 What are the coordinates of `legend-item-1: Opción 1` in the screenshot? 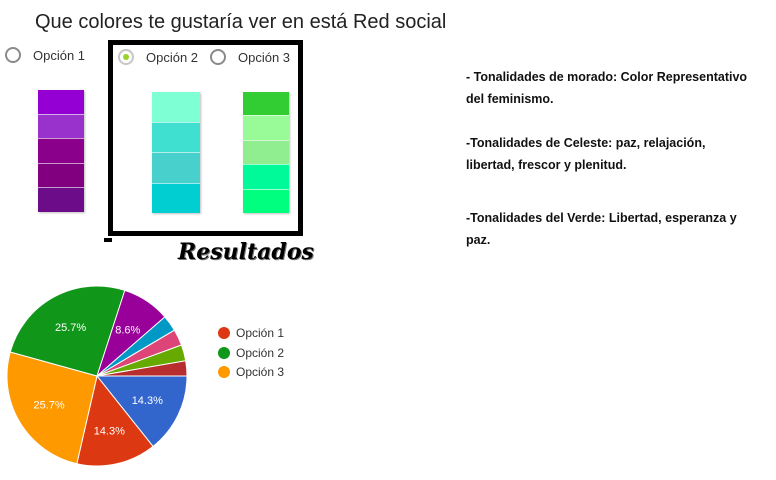 It's located at (251, 333).